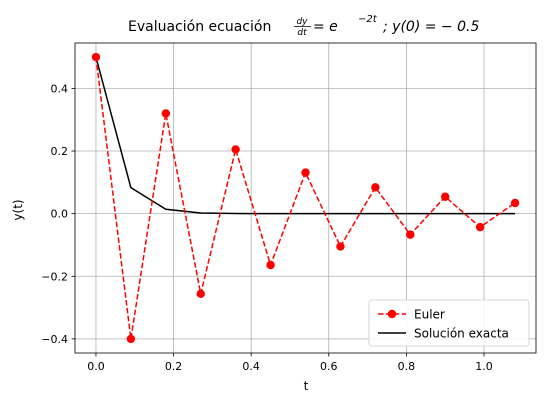 This screenshot has height=403, width=547. Describe the element at coordinates (251, 366) in the screenshot. I see `x-tick-label: 0.4` at that location.